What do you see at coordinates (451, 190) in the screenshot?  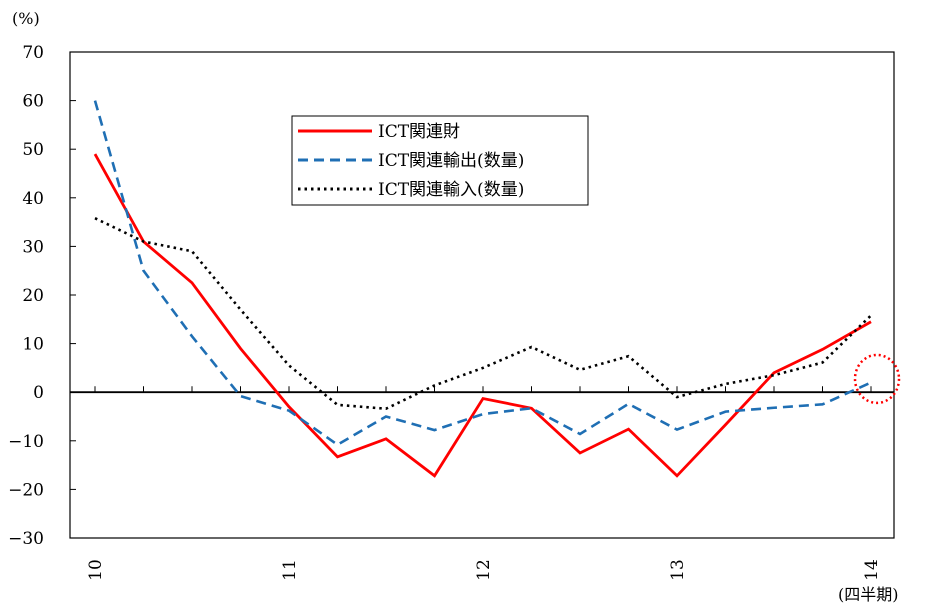 I see `legend-label-ict-imports: ICT関連輸入(数量)` at bounding box center [451, 190].